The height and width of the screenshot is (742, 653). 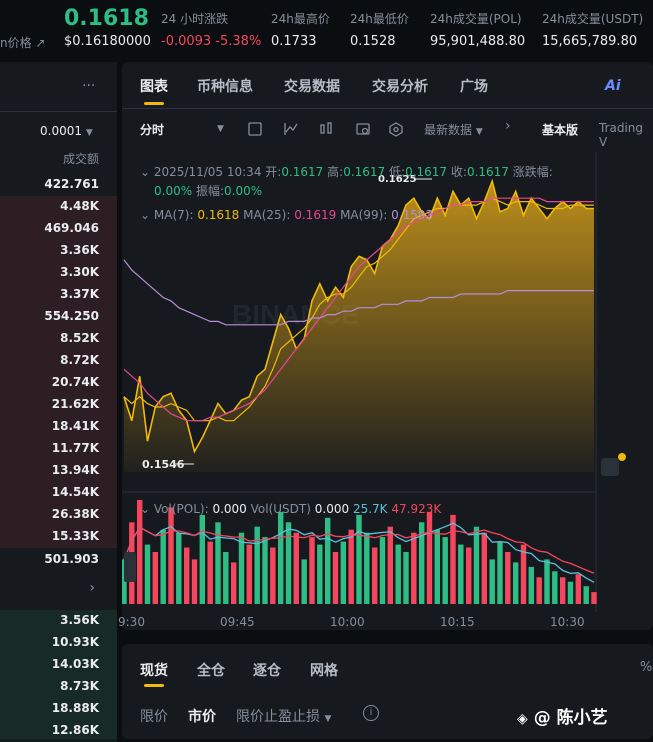 What do you see at coordinates (23, 43) in the screenshot?
I see `index-price-link: n价格 ↗` at bounding box center [23, 43].